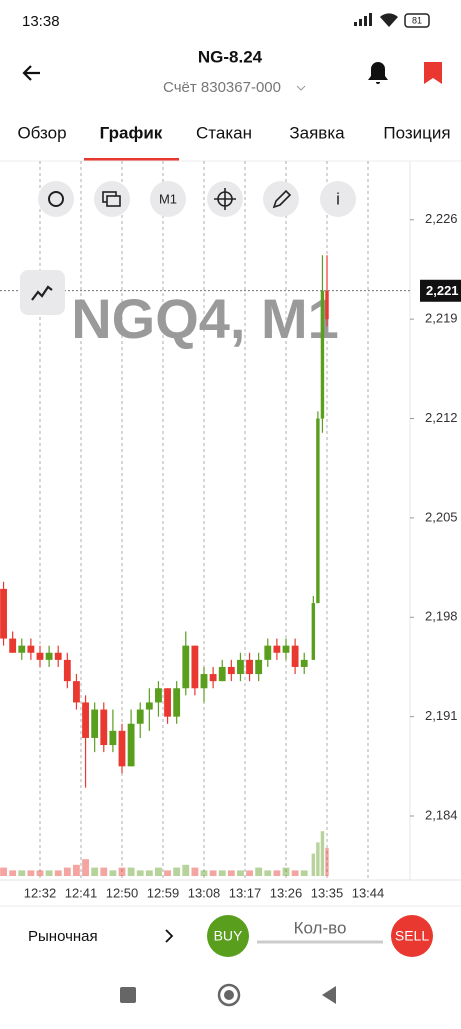 This screenshot has height=1029, width=461. What do you see at coordinates (163, 892) in the screenshot?
I see `x-tick-label: 12:59` at bounding box center [163, 892].